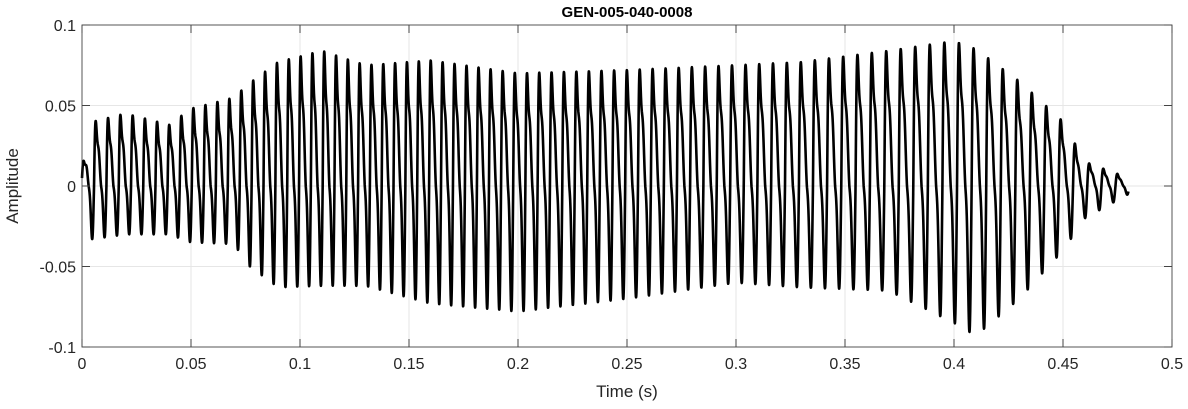 This screenshot has height=409, width=1188. Describe the element at coordinates (954, 364) in the screenshot. I see `x-tick-label: 0.4` at that location.